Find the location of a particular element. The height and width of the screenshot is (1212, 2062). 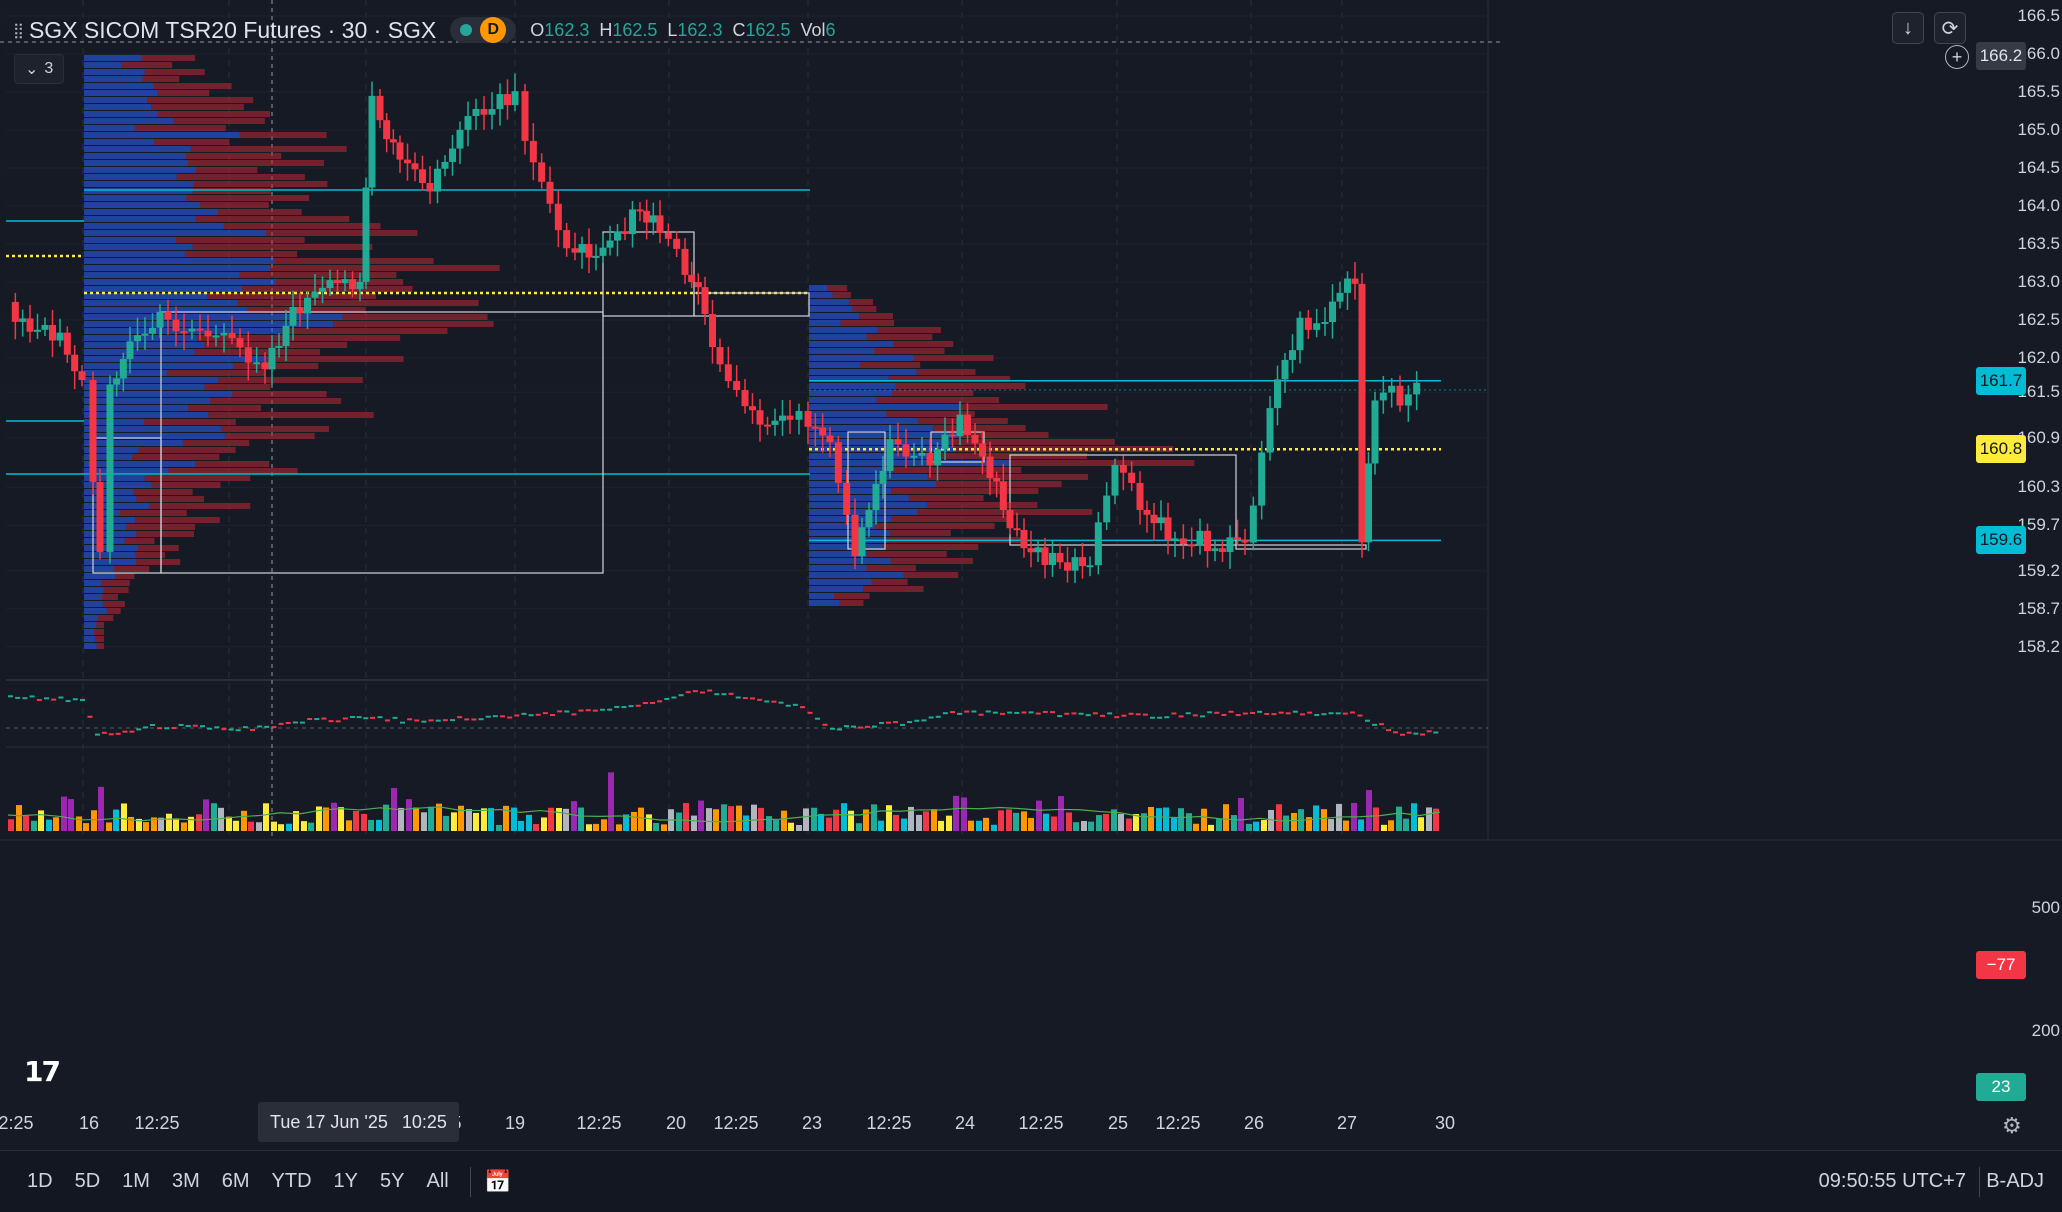

time-axis-label: 30 is located at coordinates (1445, 1123).